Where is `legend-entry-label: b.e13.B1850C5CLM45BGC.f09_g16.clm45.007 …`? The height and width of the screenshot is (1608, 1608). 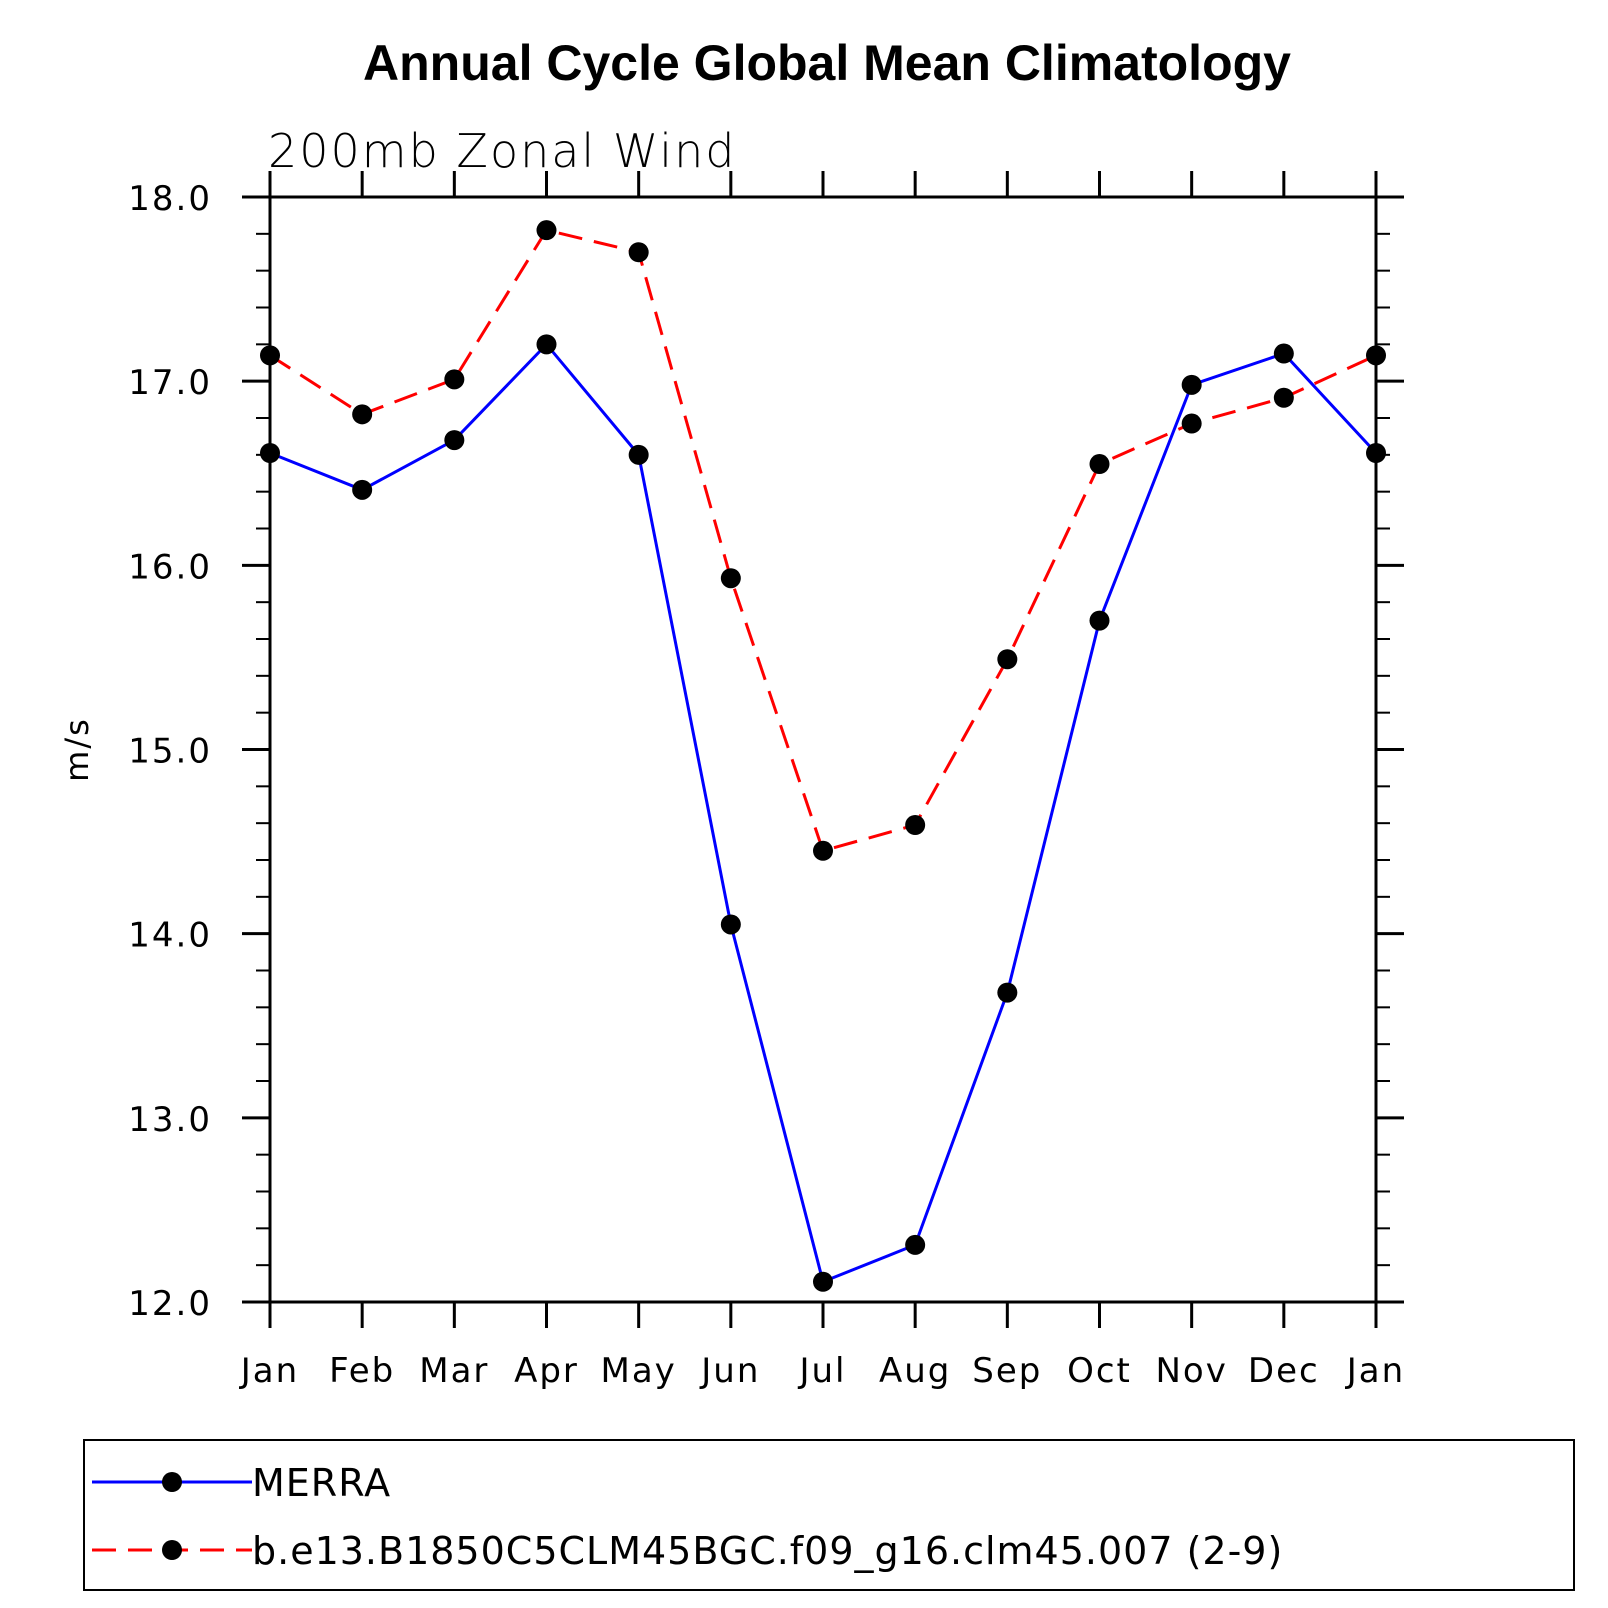 legend-entry-label: b.e13.B1850C5CLM45BGC.f09_g16.clm45.007 … is located at coordinates (767, 1551).